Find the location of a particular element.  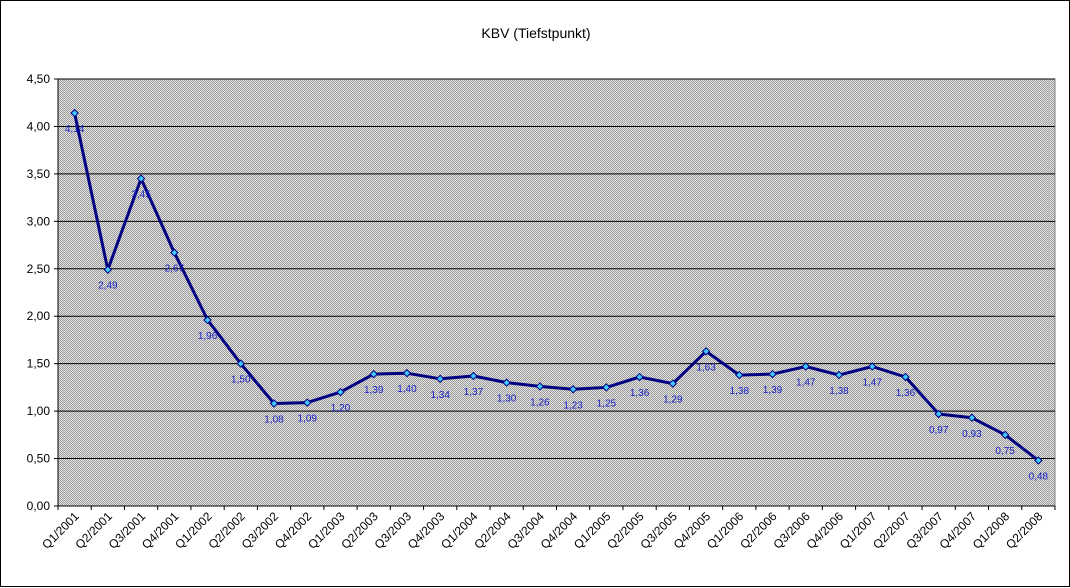

data-label: 1,96 is located at coordinates (208, 336).